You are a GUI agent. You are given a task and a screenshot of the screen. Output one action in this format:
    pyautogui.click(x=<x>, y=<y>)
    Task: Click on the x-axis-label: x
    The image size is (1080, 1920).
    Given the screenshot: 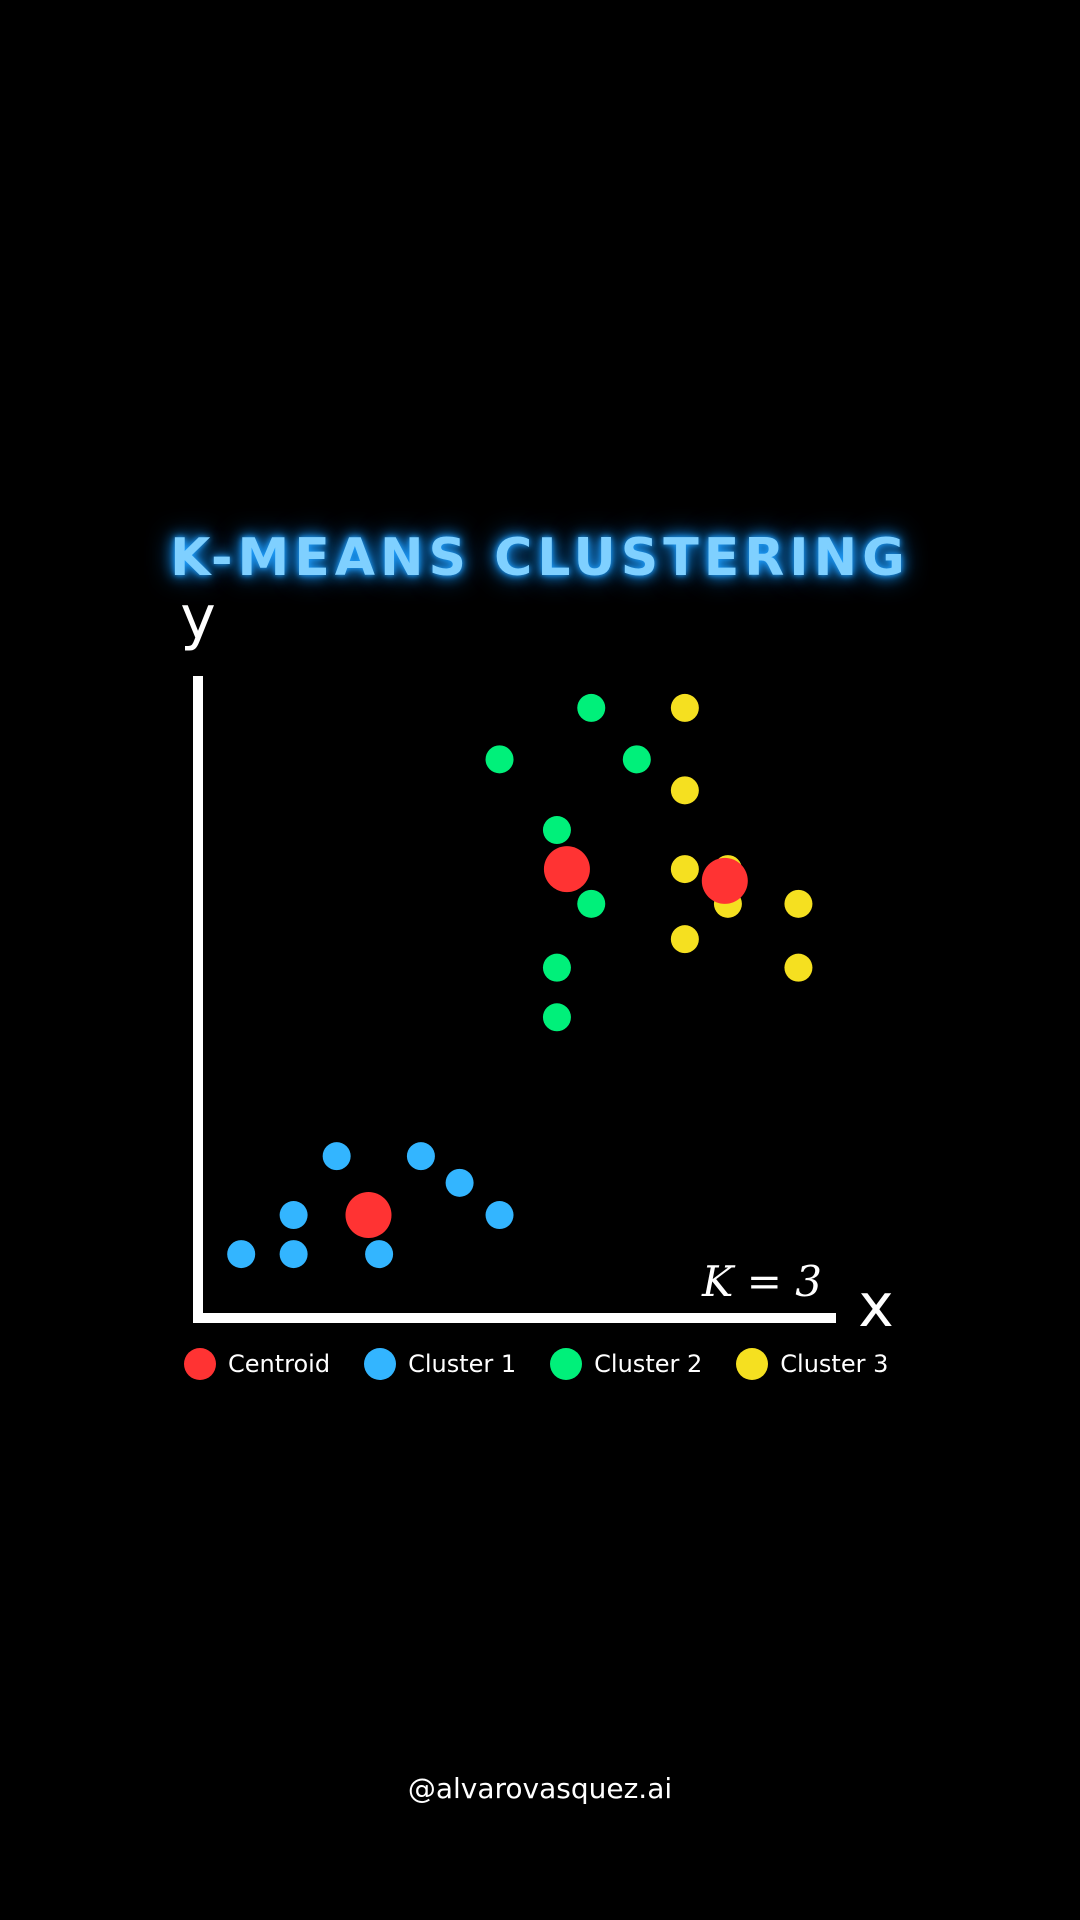 What is the action you would take?
    pyautogui.click(x=876, y=1306)
    